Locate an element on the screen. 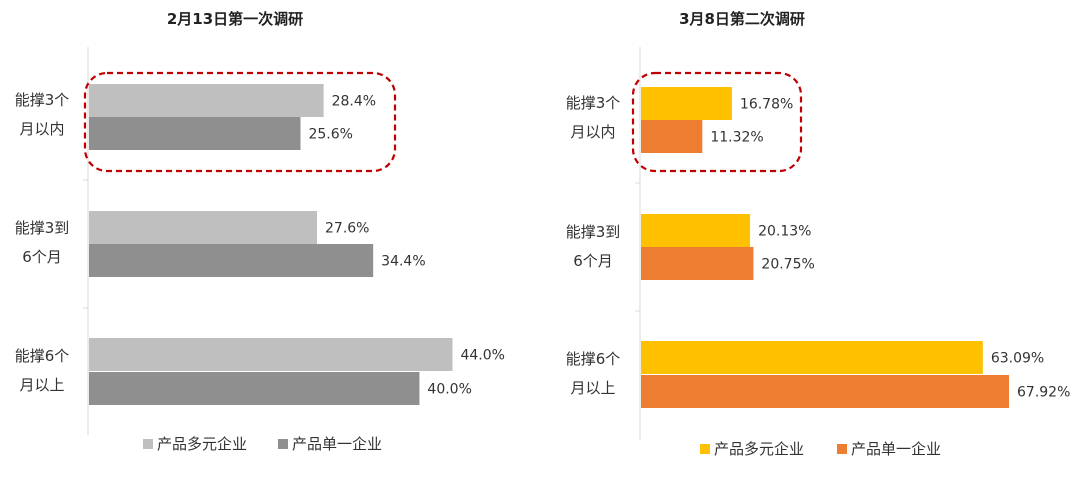 This screenshot has width=1080, height=477. data-label: 20.75% is located at coordinates (787, 265).